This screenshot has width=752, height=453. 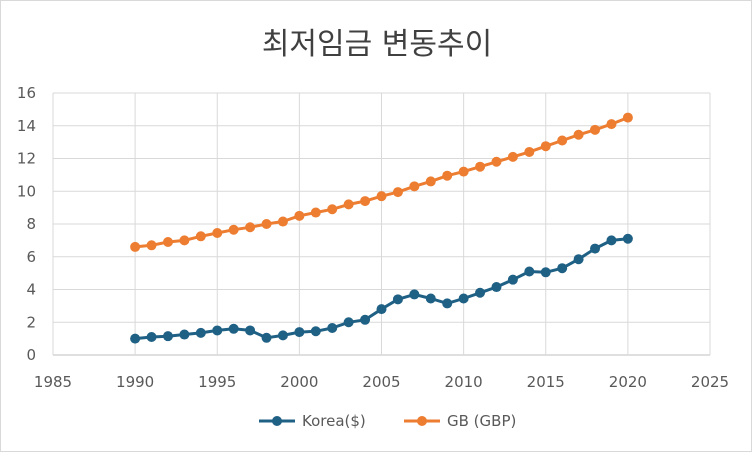 I want to click on x-tick-label: 1990, so click(x=135, y=382).